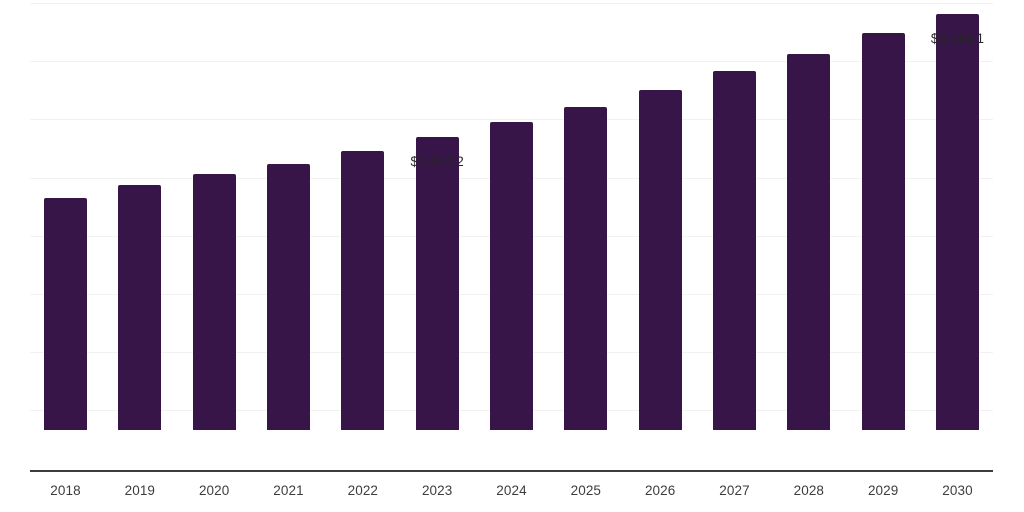 This screenshot has width=1024, height=512. Describe the element at coordinates (883, 490) in the screenshot. I see `x-tick-2029: 2029` at that location.